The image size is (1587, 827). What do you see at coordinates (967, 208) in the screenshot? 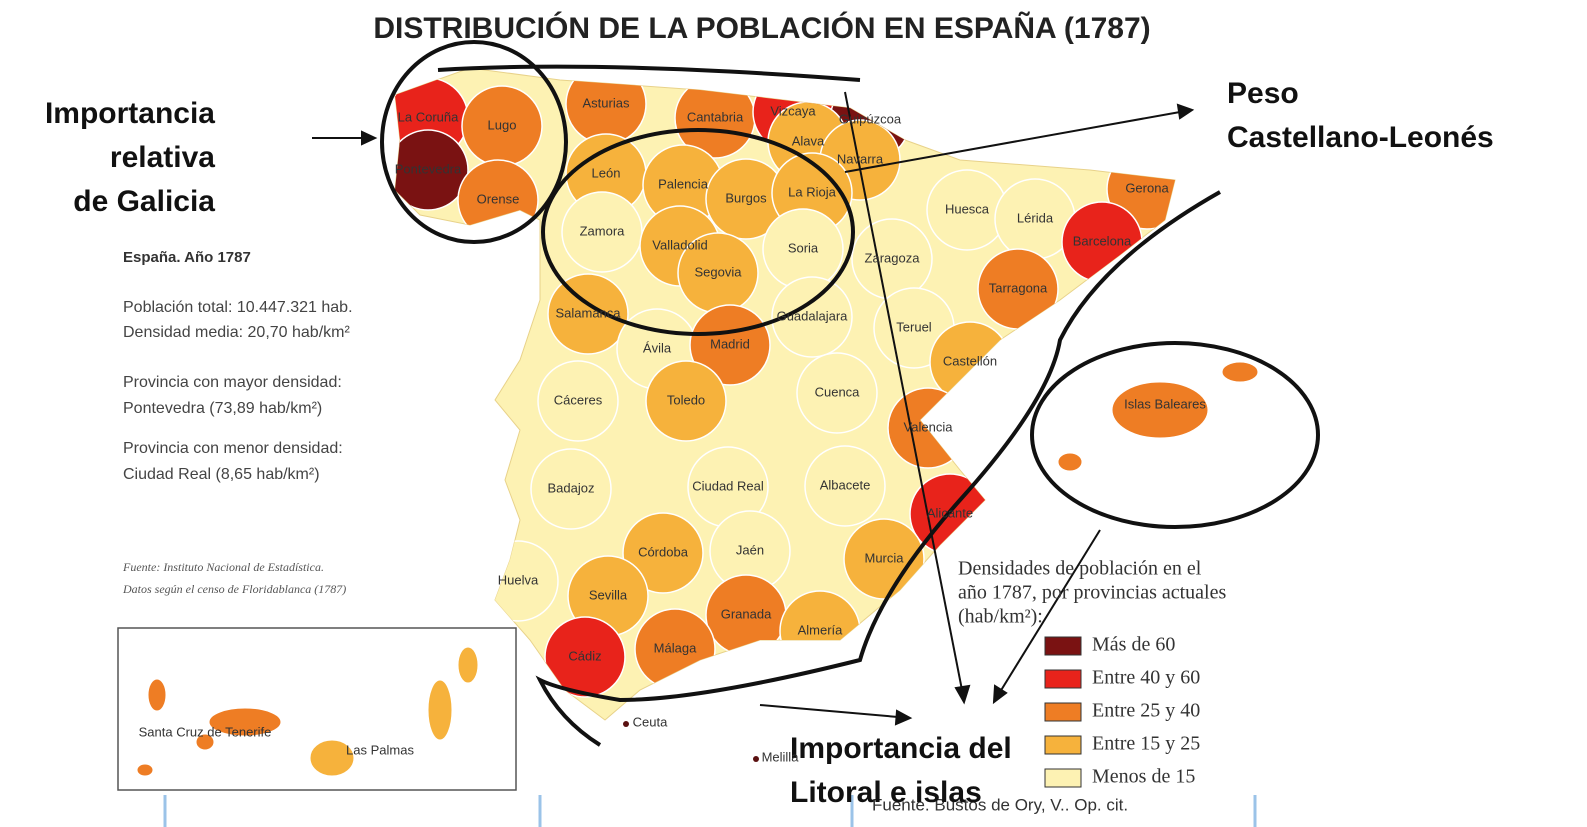
I see `province-label: Huesca` at bounding box center [967, 208].